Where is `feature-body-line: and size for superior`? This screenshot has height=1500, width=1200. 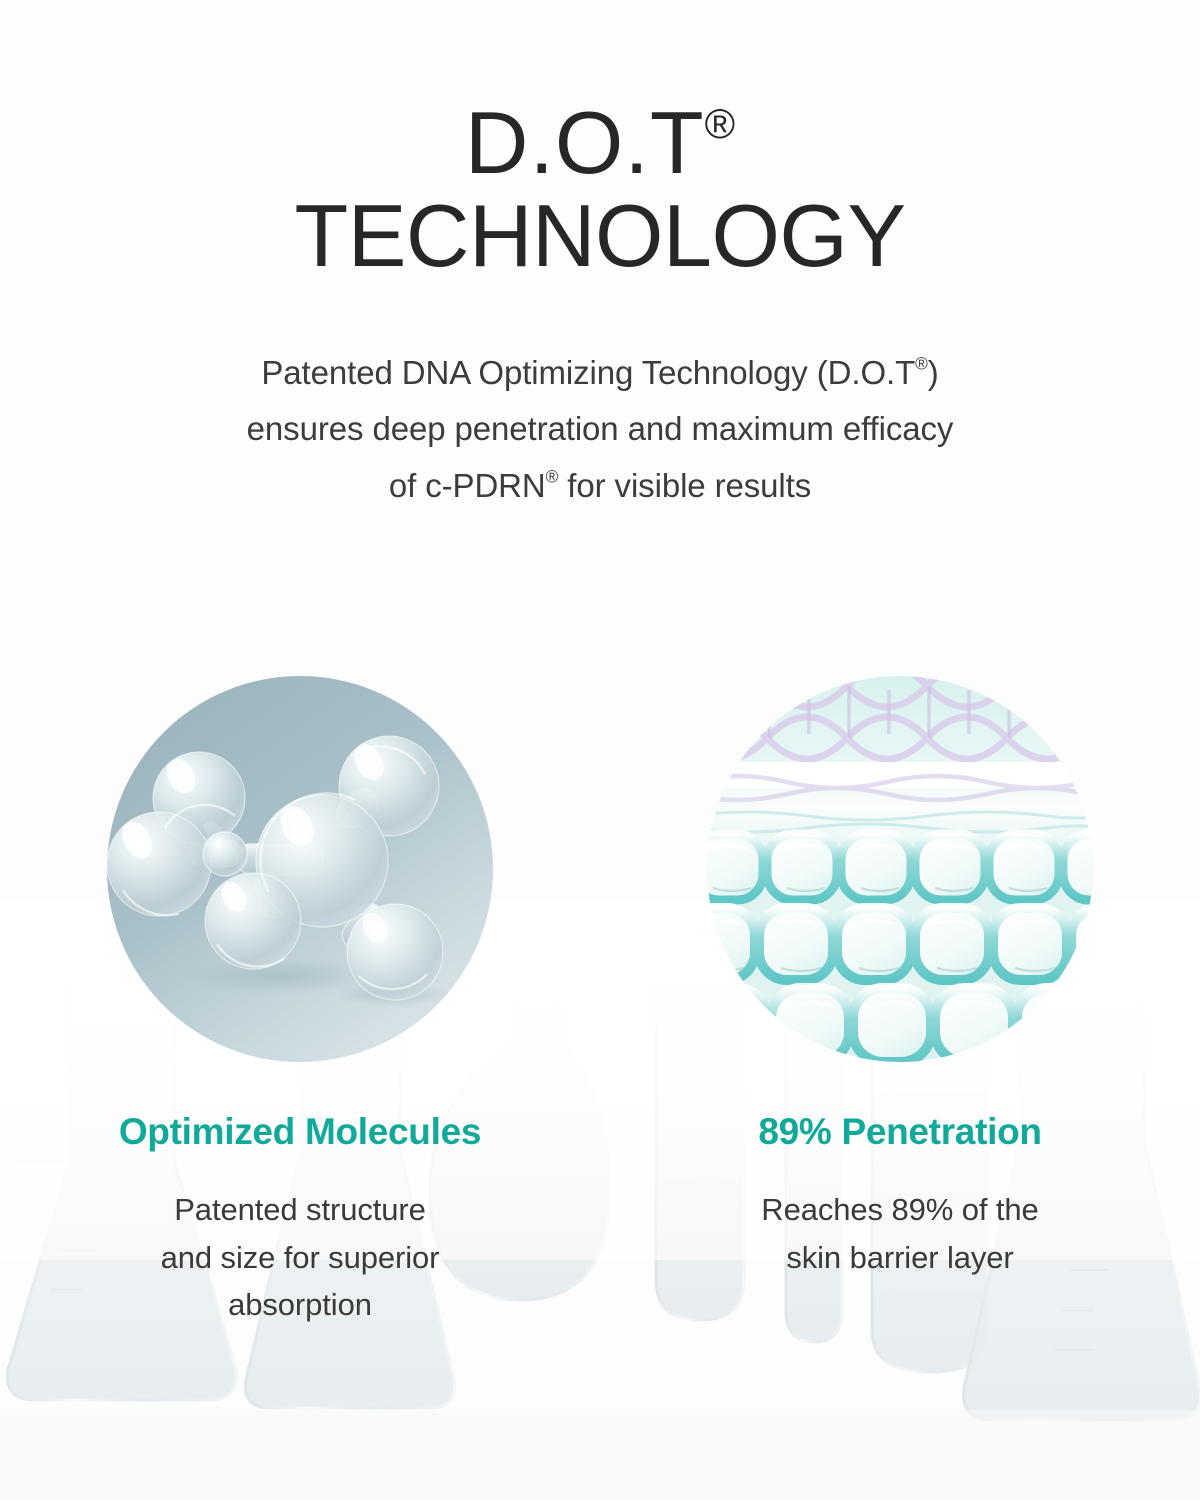
feature-body-line: and size for superior is located at coordinates (300, 1257).